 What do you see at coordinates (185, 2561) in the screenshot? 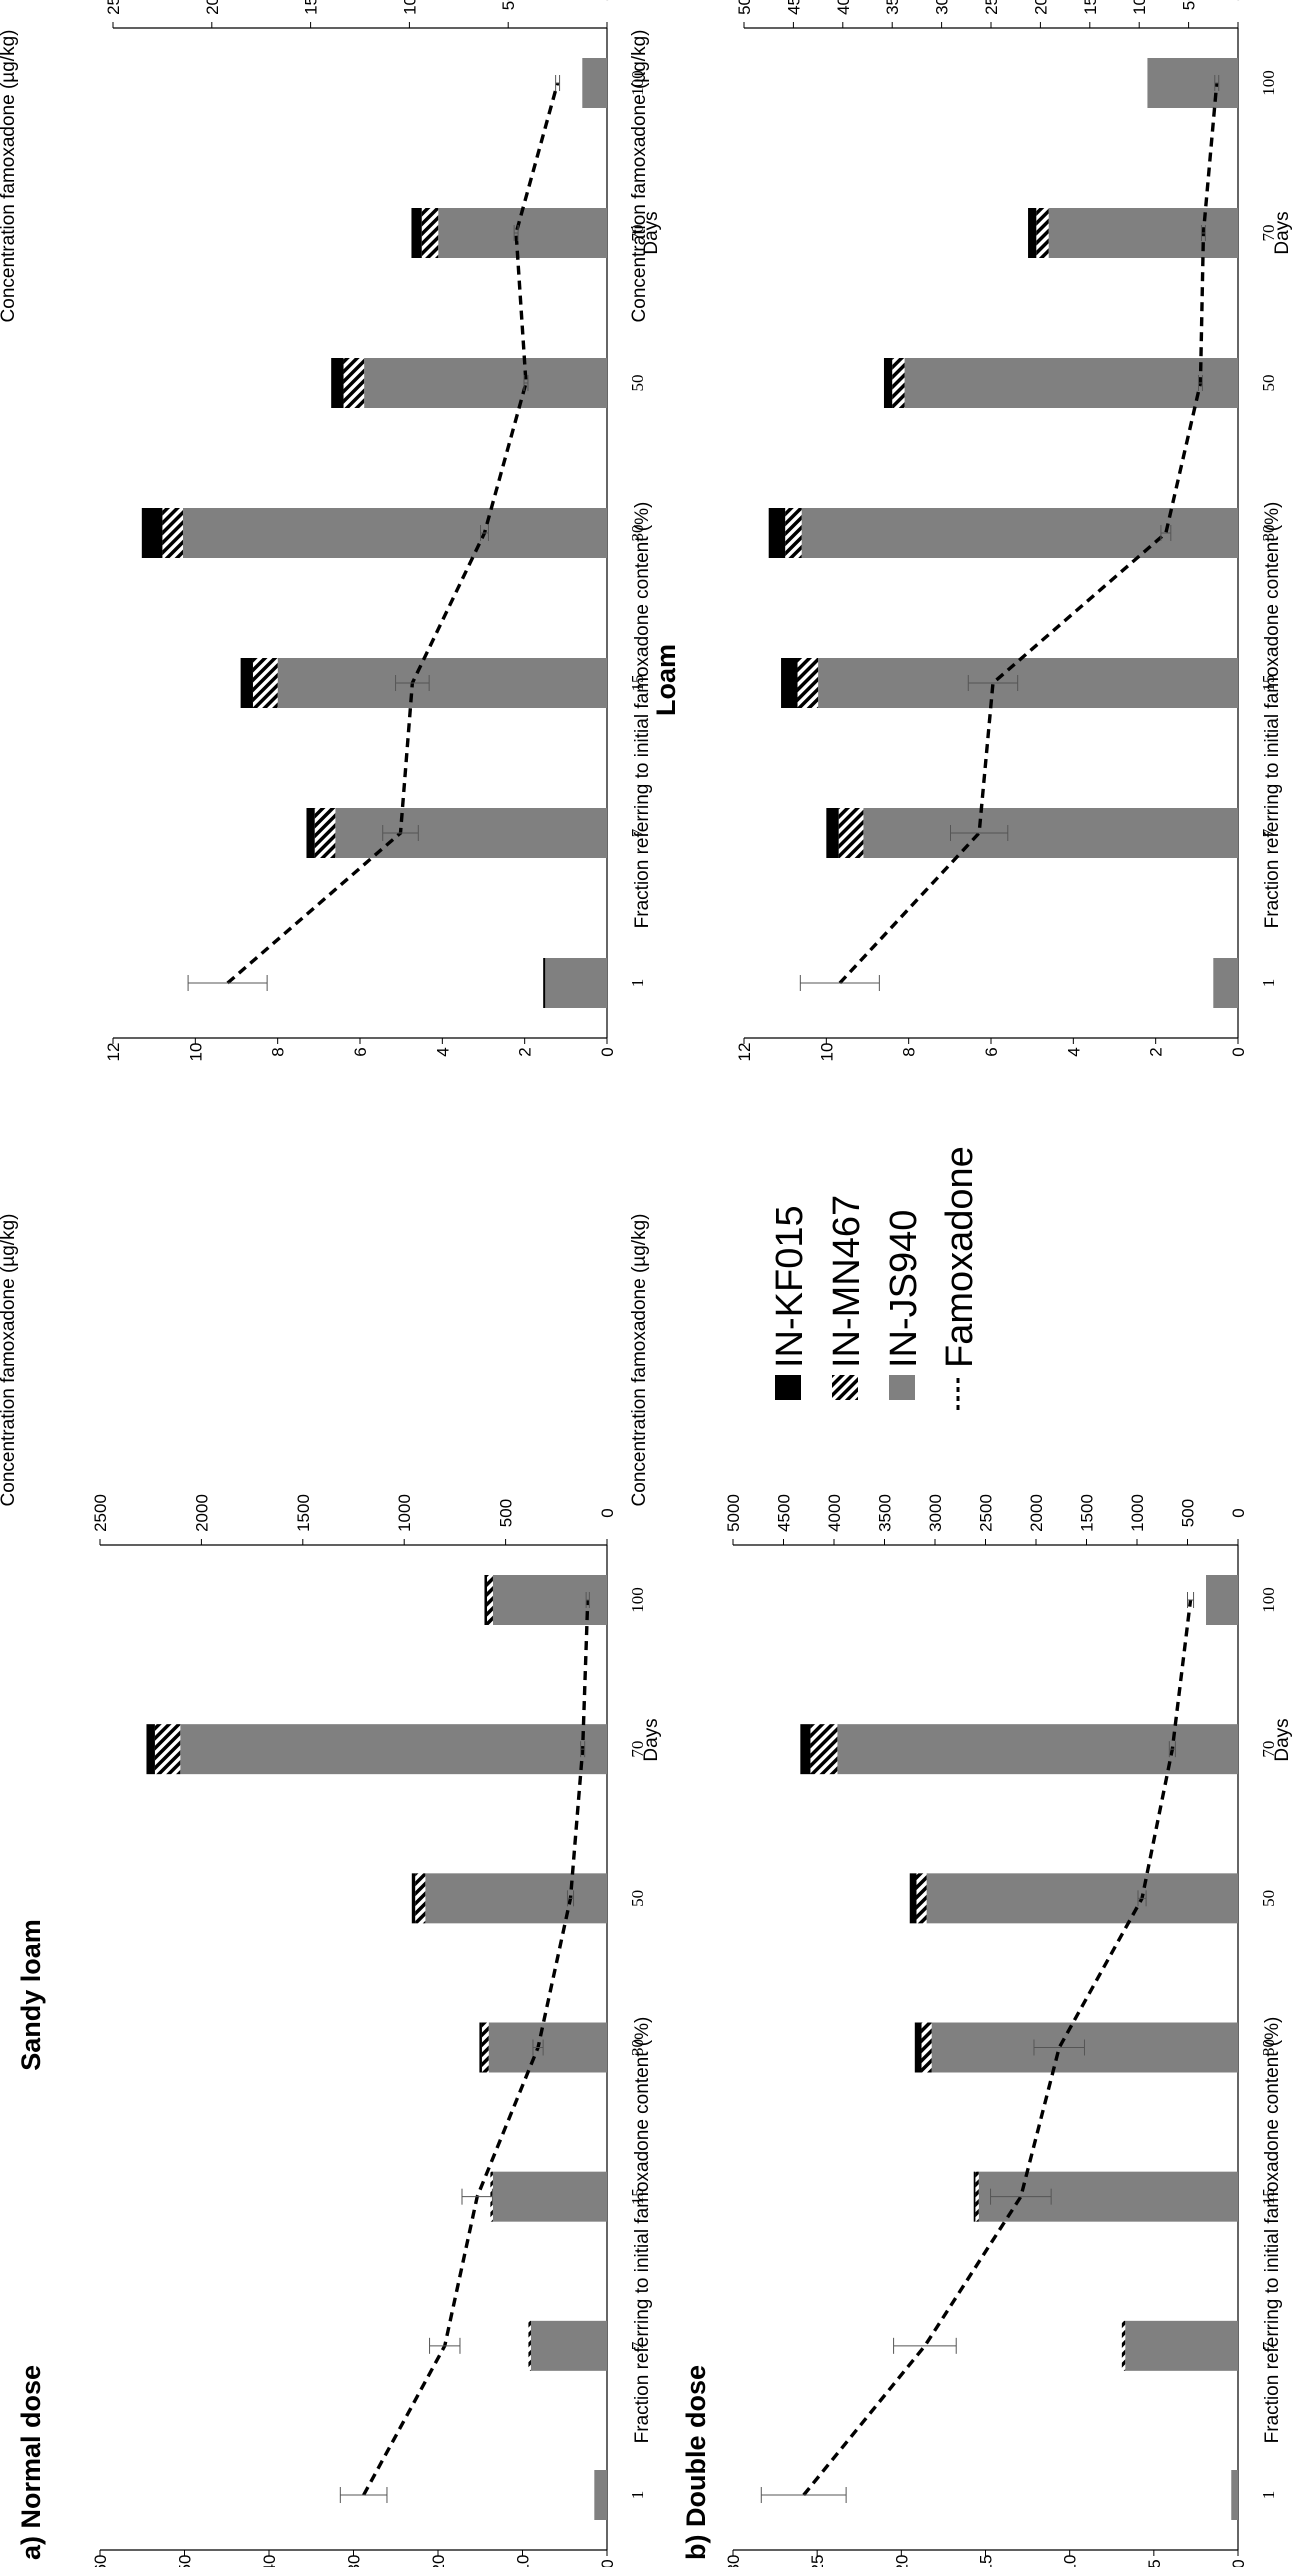
I see `left-tick-label: 50` at bounding box center [185, 2561].